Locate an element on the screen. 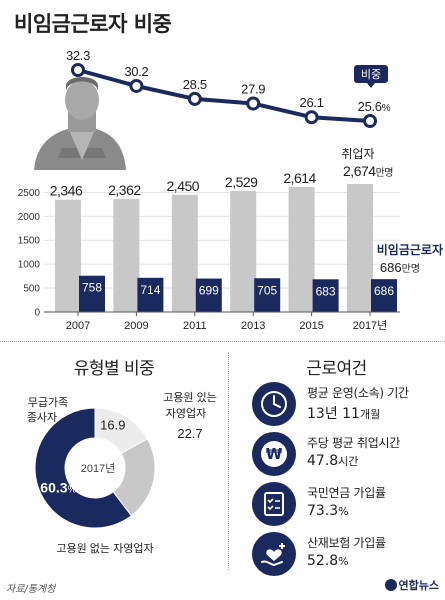  nonwage-legend-label: 비임금근로자 is located at coordinates (410, 249).